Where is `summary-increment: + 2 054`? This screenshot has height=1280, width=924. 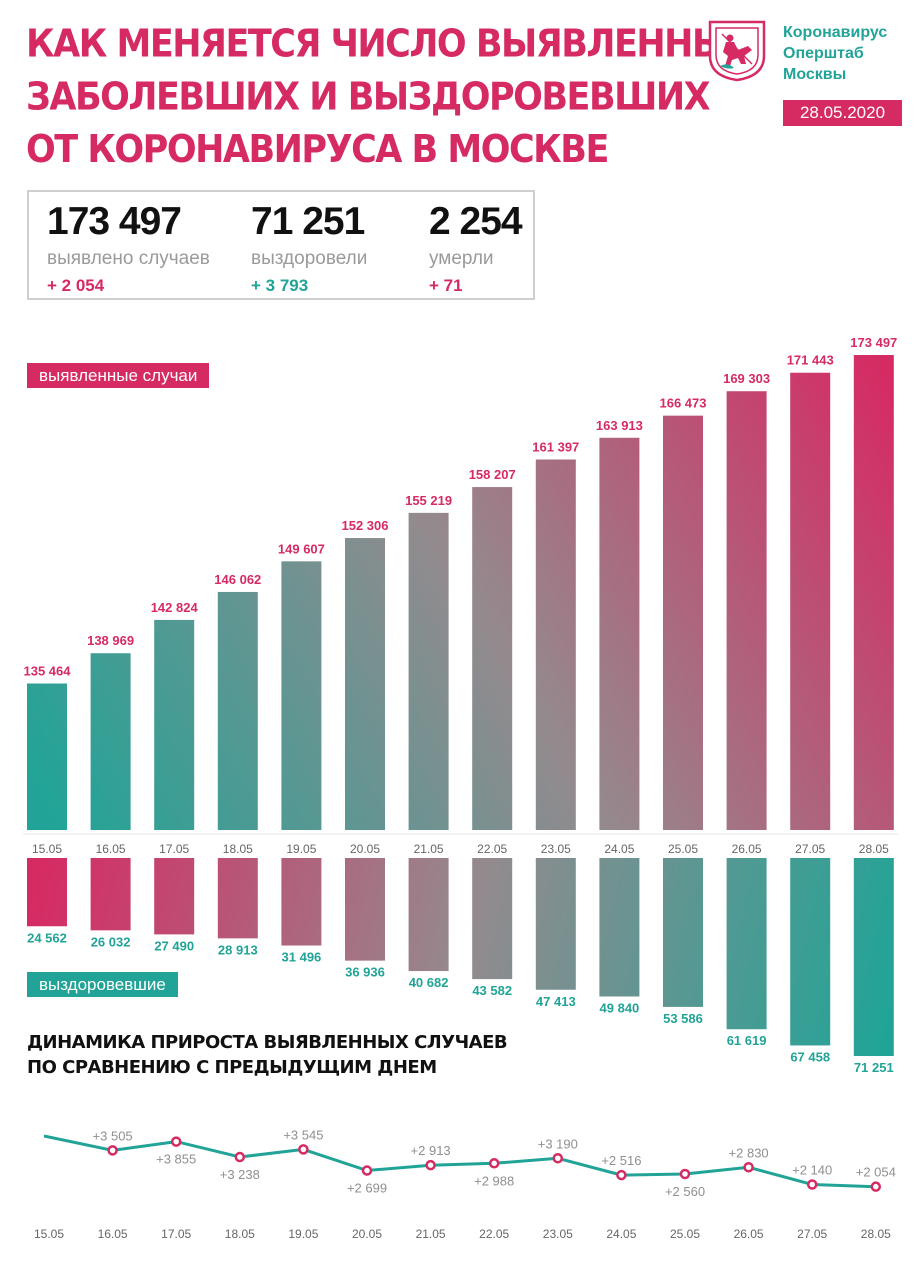 summary-increment: + 2 054 is located at coordinates (76, 285).